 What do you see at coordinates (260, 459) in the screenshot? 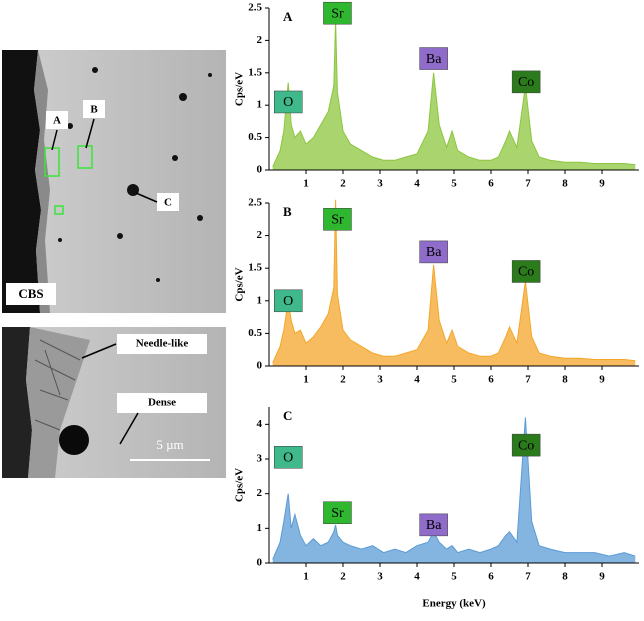
I see `y-tick-label: 3` at bounding box center [260, 459].